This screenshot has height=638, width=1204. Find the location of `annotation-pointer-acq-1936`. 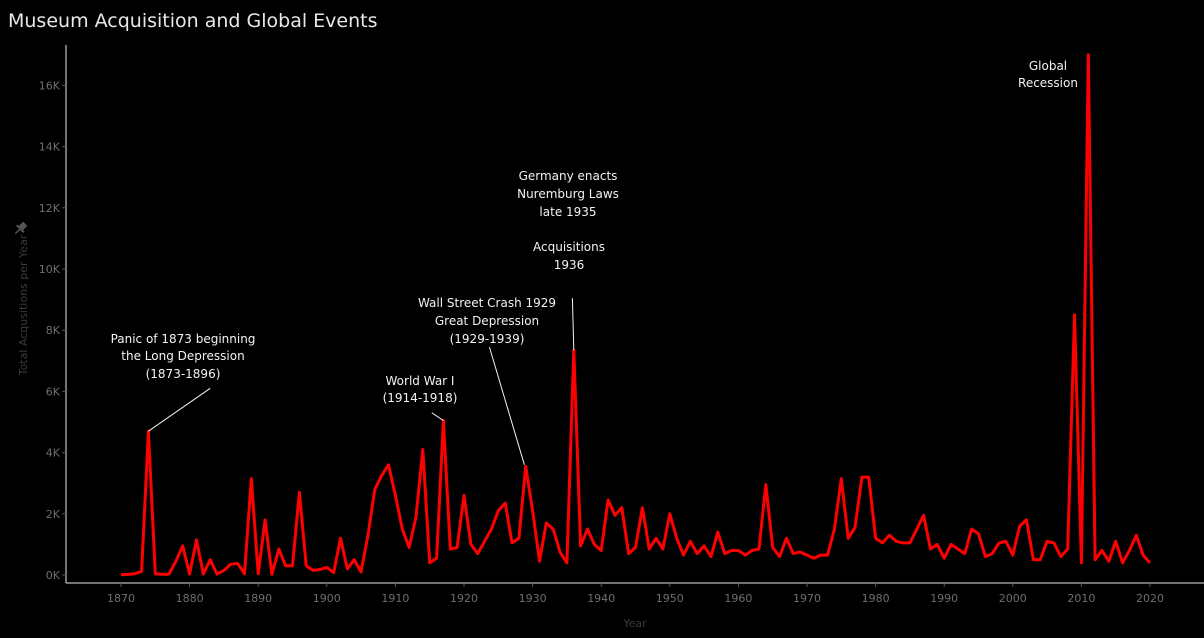

annotation-pointer-acq-1936 is located at coordinates (573, 324).